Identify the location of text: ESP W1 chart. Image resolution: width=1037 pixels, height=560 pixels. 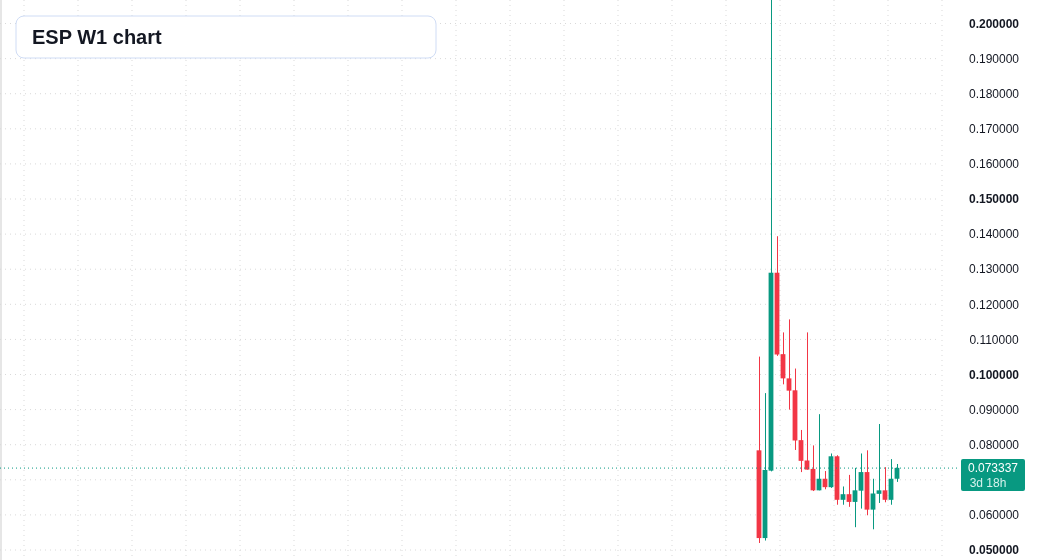
(97, 37).